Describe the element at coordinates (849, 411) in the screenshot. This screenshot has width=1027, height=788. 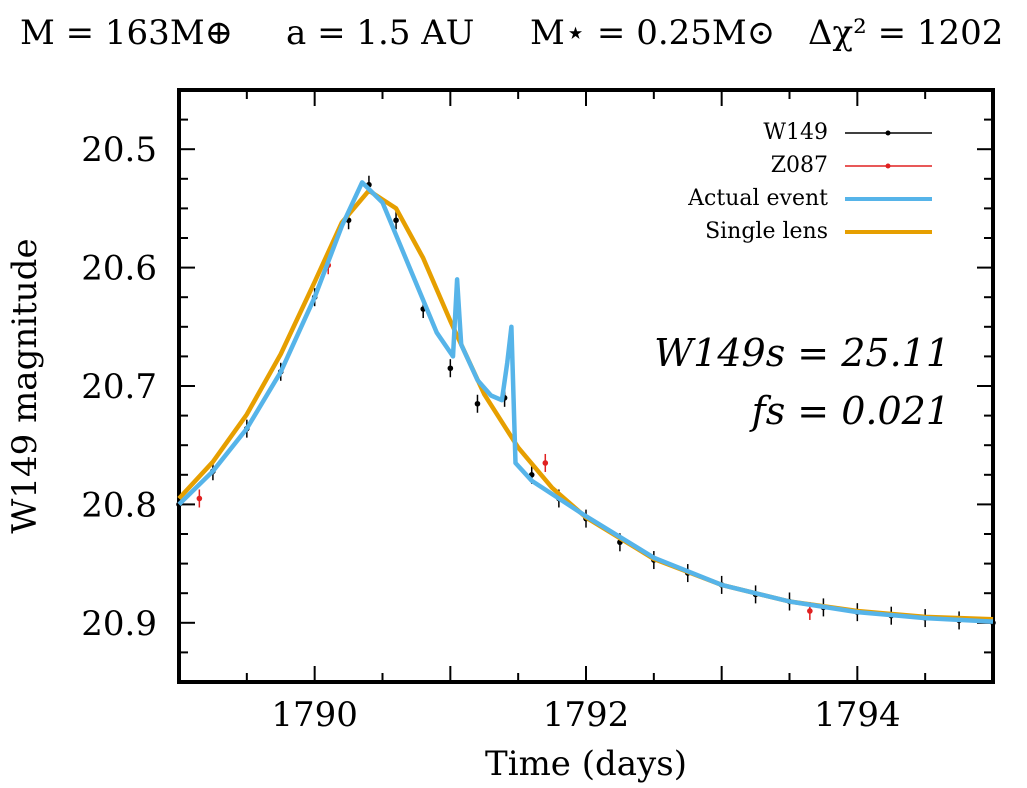
I see `blend-fraction-annotation: fs = 0.021` at that location.